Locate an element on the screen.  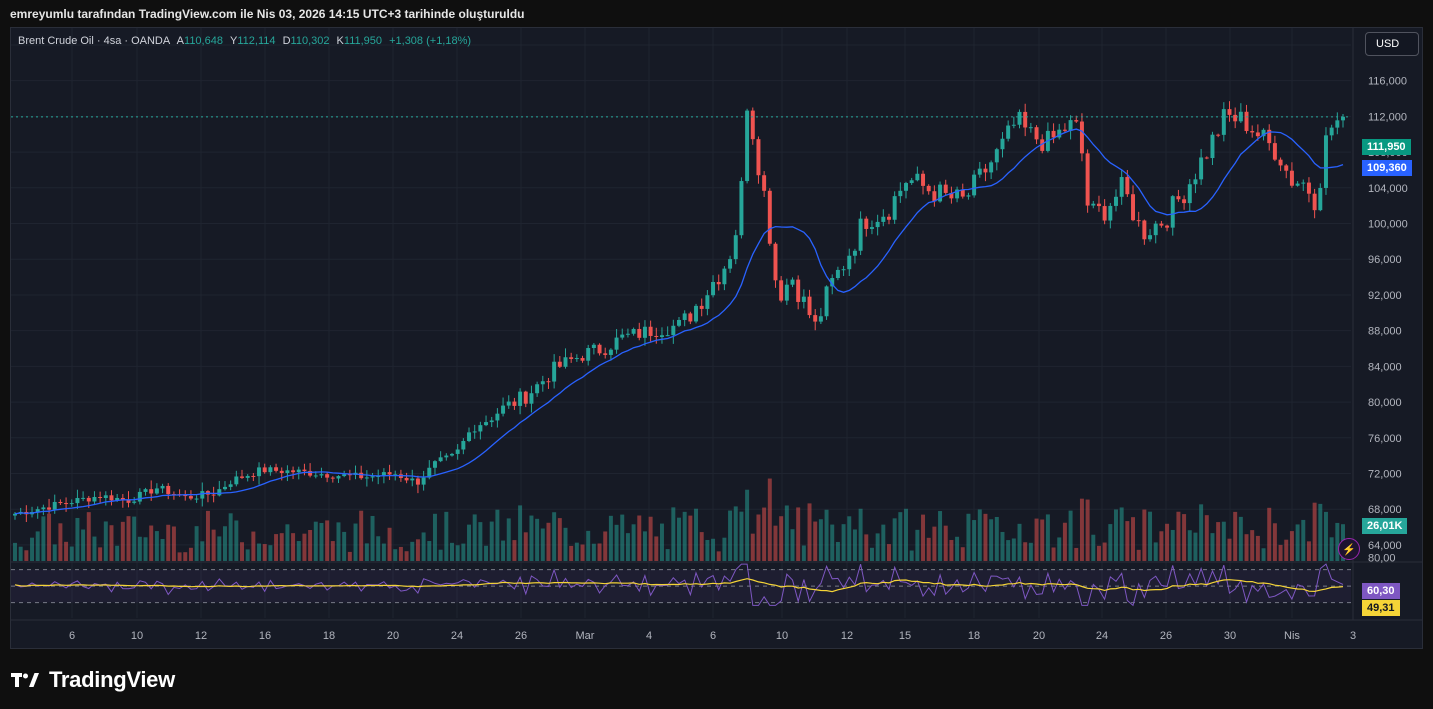
tradingview-logo: TradingView is located at coordinates (93, 680).